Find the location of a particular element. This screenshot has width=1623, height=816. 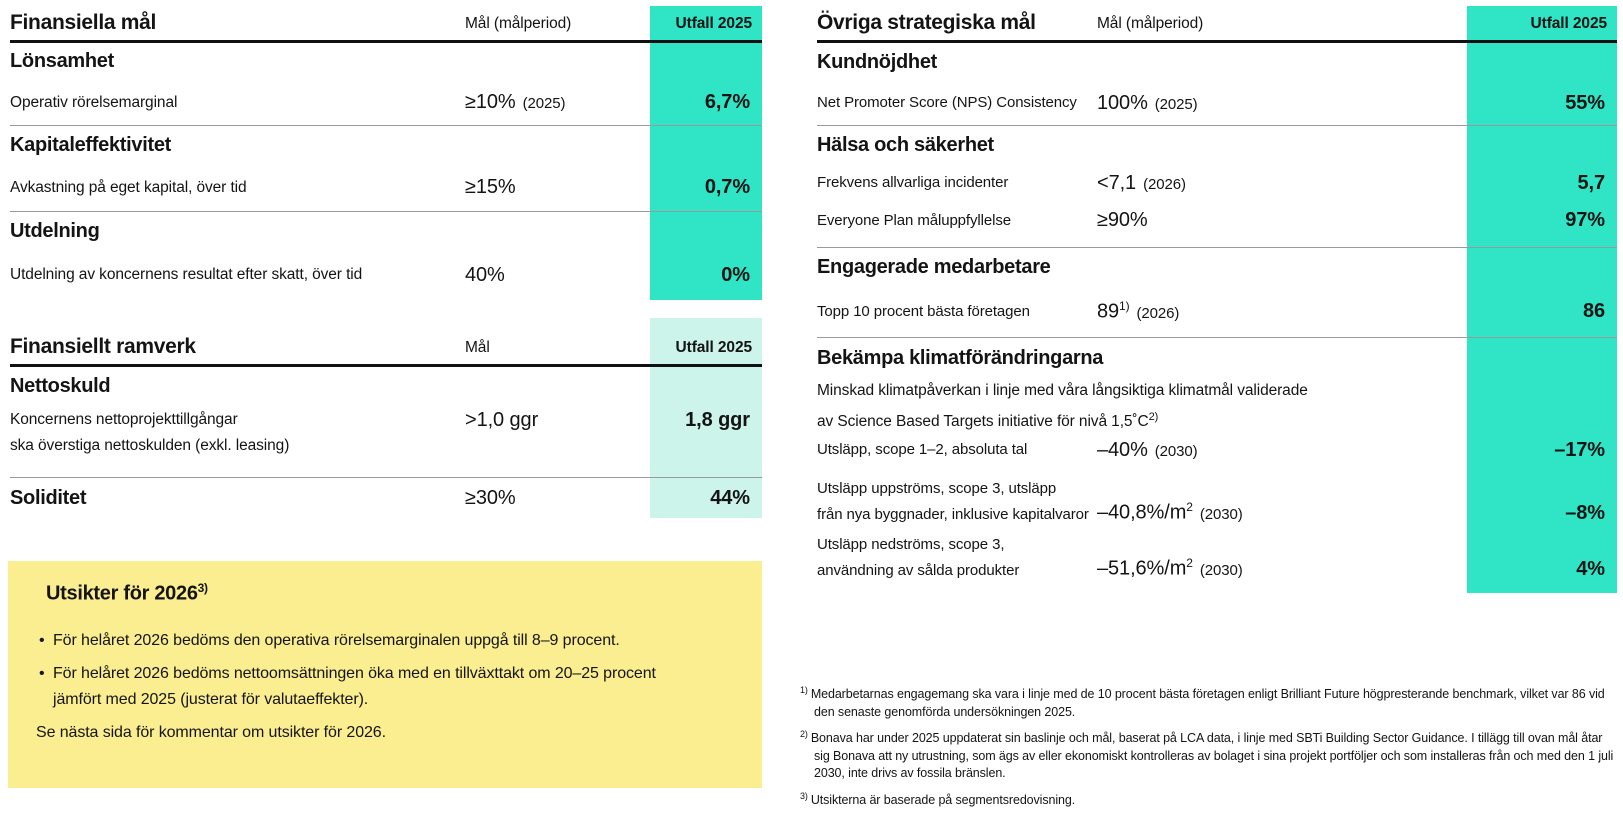

section-heading-kundnojdhet: Kundnöjdhet is located at coordinates (877, 61).